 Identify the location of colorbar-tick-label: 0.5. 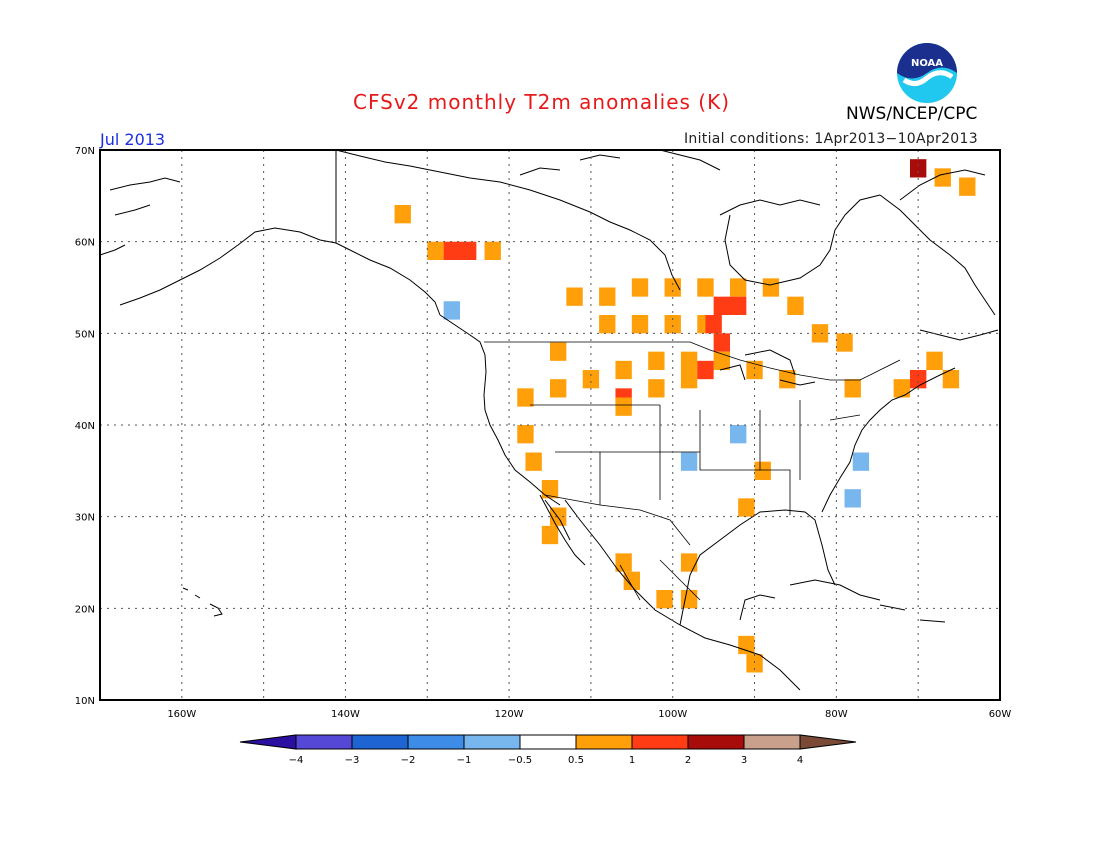
(576, 760).